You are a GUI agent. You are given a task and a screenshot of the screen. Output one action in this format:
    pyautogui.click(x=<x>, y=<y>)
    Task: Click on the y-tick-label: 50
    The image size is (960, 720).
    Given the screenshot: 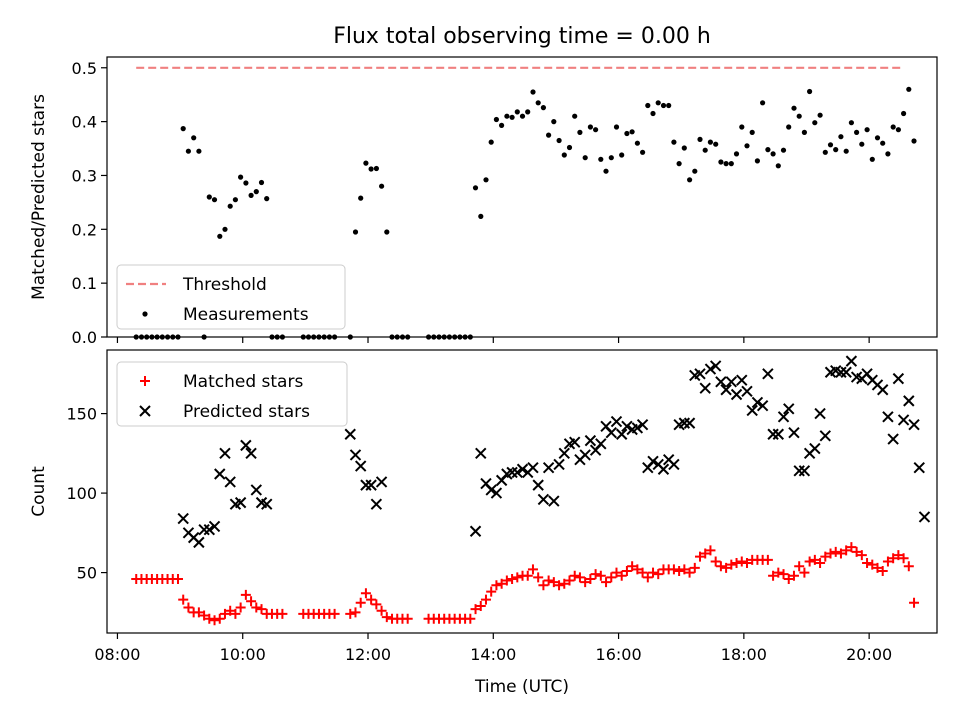 What is the action you would take?
    pyautogui.click(x=87, y=573)
    